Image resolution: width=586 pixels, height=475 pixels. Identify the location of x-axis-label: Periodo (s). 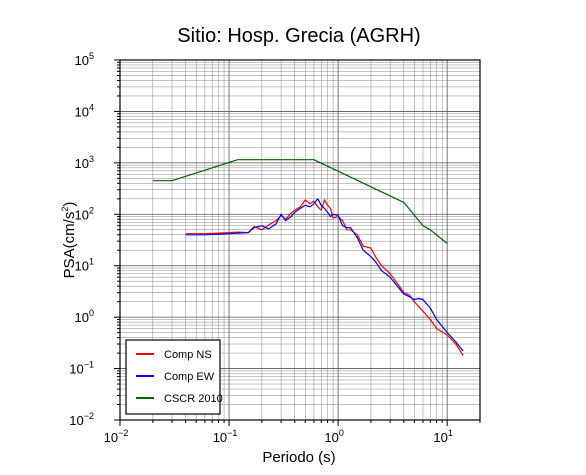
(298, 457).